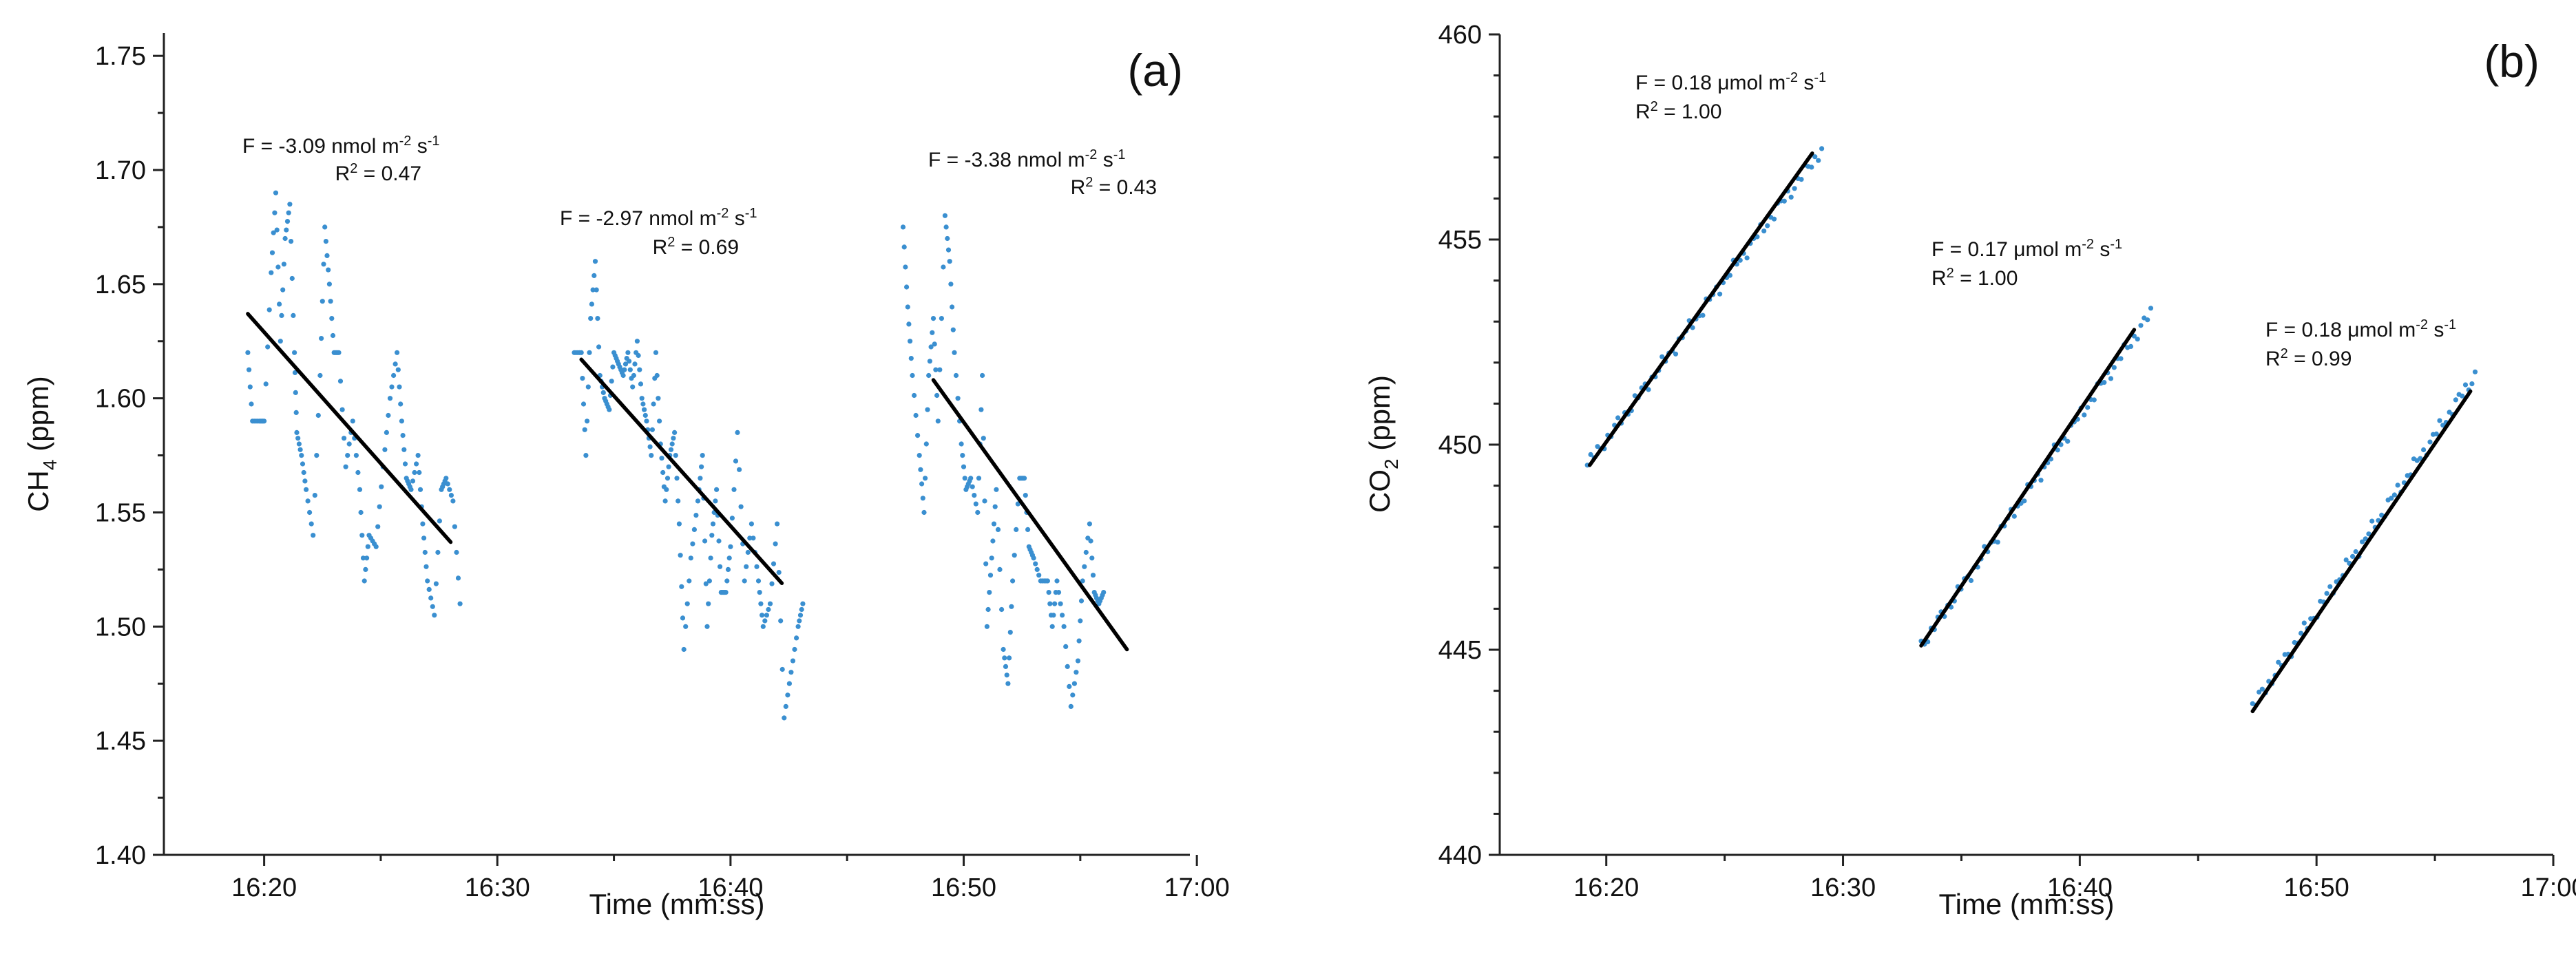  Describe the element at coordinates (730, 887) in the screenshot. I see `x-tick-label: 16:40` at that location.